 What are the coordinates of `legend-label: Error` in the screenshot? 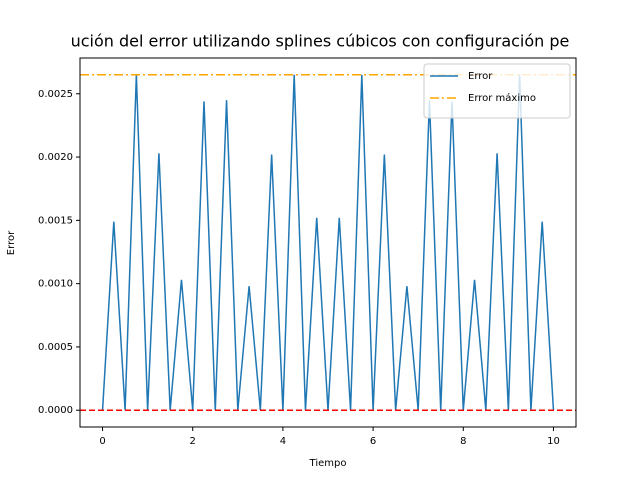 It's located at (480, 76).